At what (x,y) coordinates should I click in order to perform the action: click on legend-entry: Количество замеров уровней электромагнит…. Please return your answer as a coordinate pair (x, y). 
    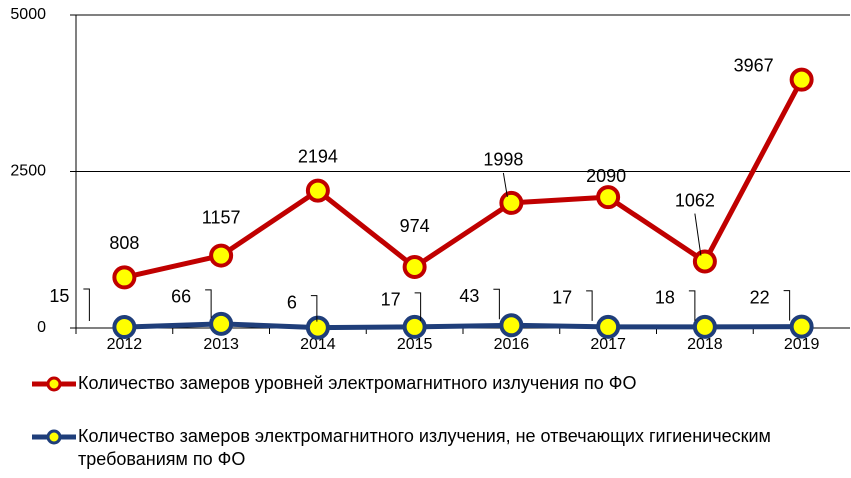
    Looking at the image, I should click on (430, 383).